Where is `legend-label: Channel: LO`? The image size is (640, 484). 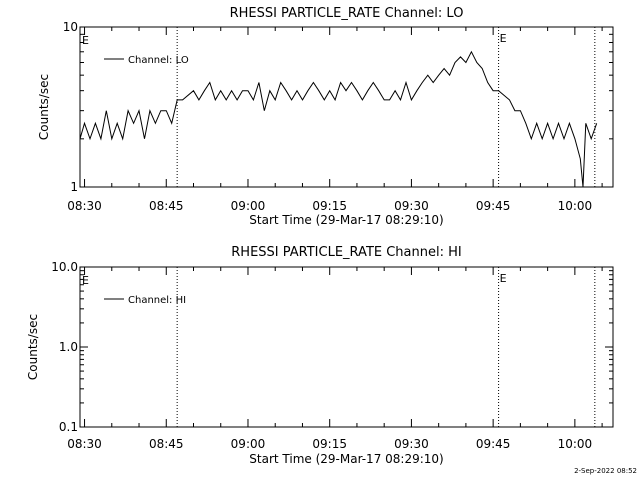
legend-label: Channel: LO is located at coordinates (158, 60).